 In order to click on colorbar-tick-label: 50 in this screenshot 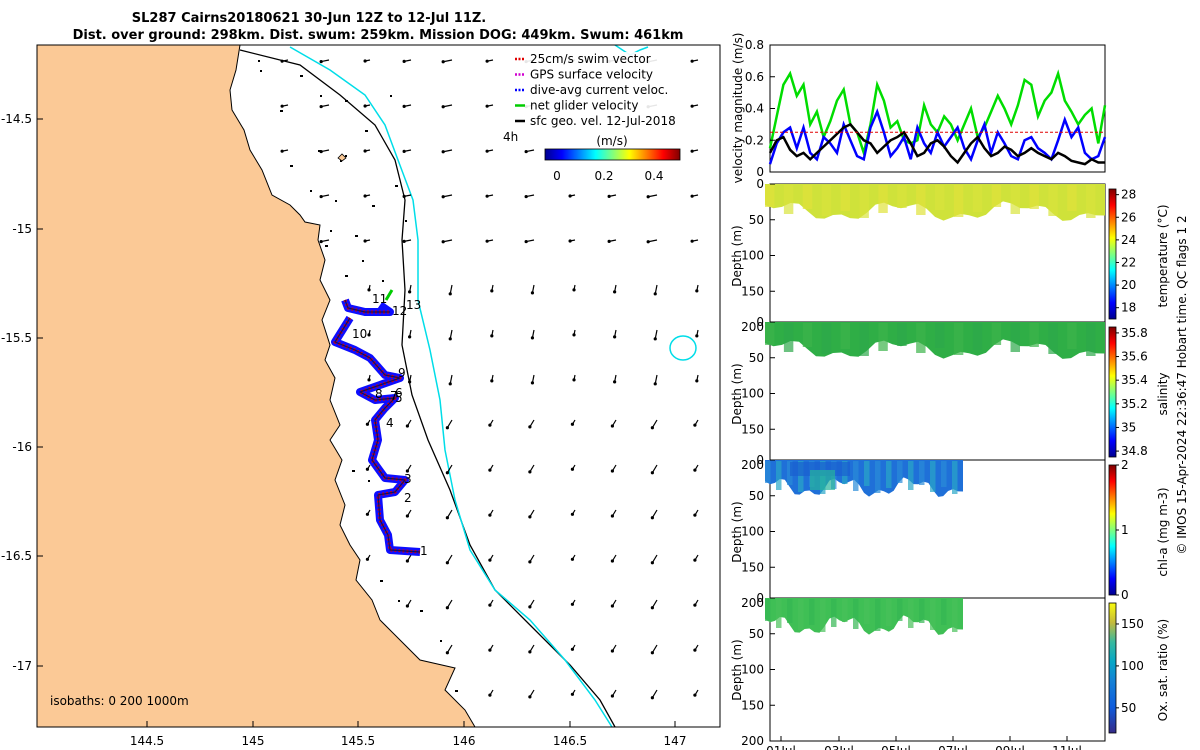, I will do `click(1128, 708)`.